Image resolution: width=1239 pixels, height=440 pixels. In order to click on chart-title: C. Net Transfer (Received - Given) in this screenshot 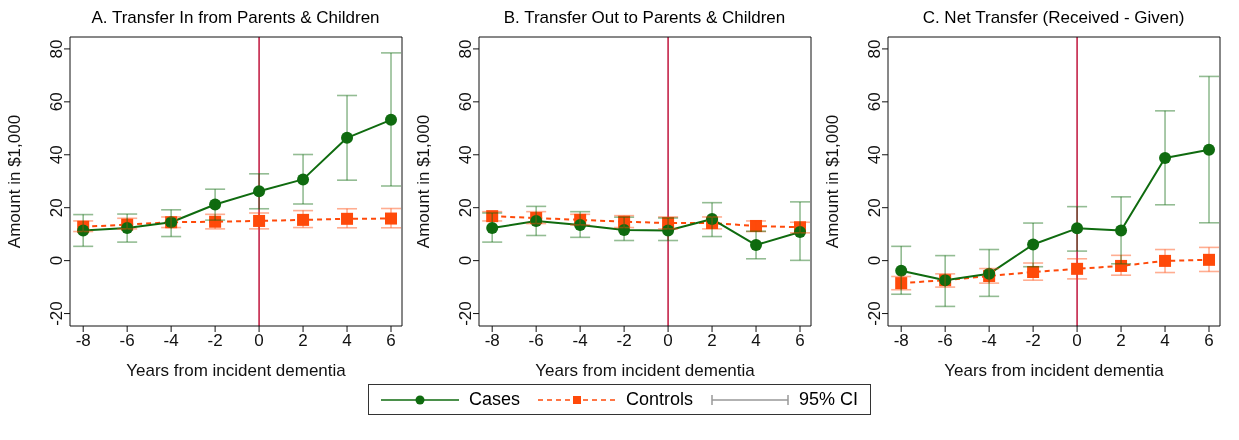, I will do `click(1053, 18)`.